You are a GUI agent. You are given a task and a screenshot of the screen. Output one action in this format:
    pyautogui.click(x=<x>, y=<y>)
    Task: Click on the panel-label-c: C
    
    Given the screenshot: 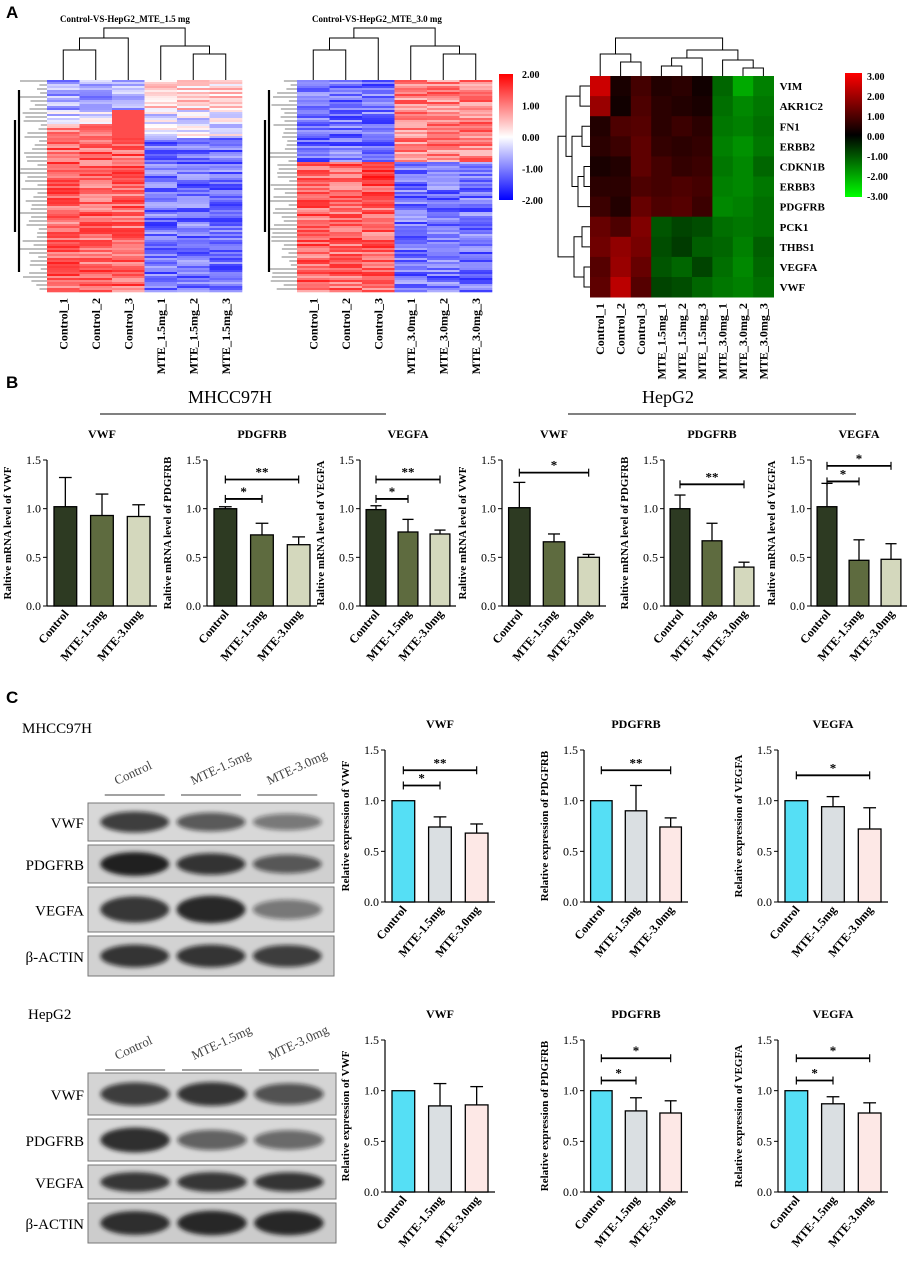 What is the action you would take?
    pyautogui.click(x=12, y=697)
    